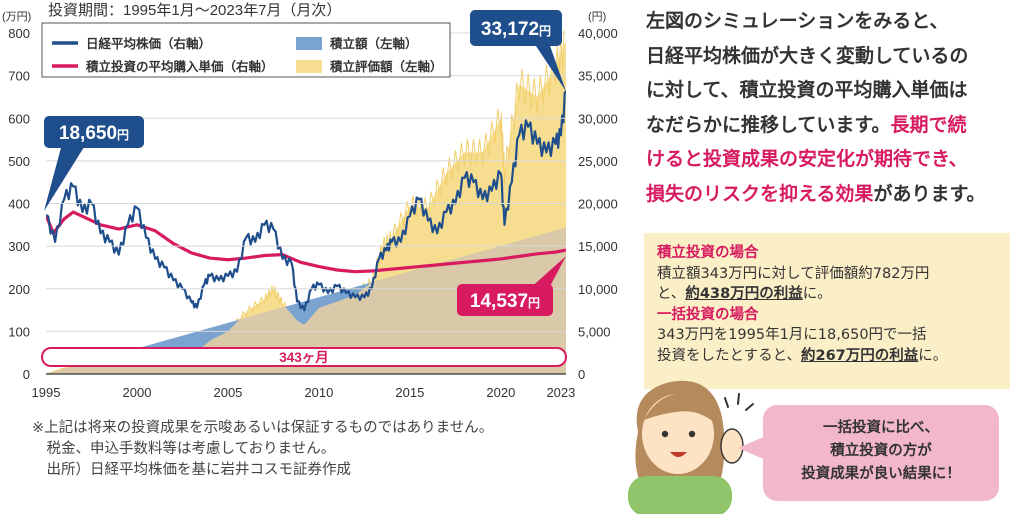 The height and width of the screenshot is (514, 1012). What do you see at coordinates (598, 204) in the screenshot?
I see `right-tick-label: 20,000` at bounding box center [598, 204].